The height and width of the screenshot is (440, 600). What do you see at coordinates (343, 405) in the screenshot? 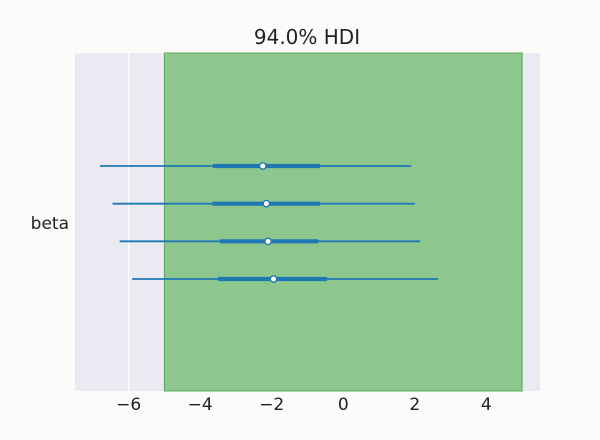
I see `x-tick-label-3: 0` at bounding box center [343, 405].